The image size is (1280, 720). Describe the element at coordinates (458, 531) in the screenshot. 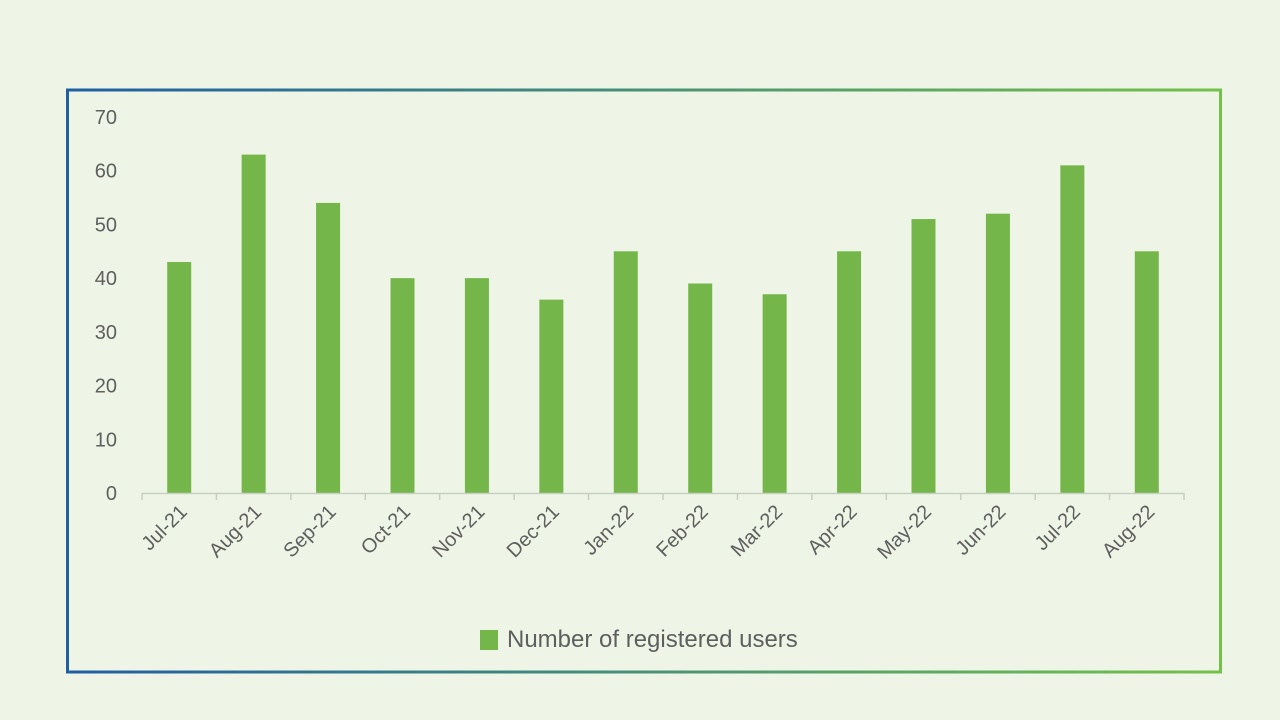

I see `x-tick-label: Nov-21` at that location.